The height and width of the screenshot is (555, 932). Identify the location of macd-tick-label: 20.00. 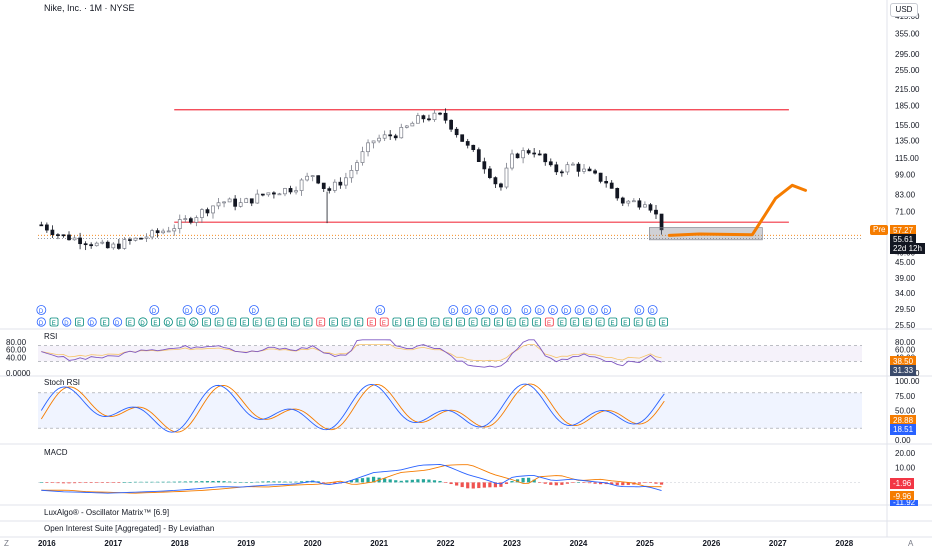
(905, 453).